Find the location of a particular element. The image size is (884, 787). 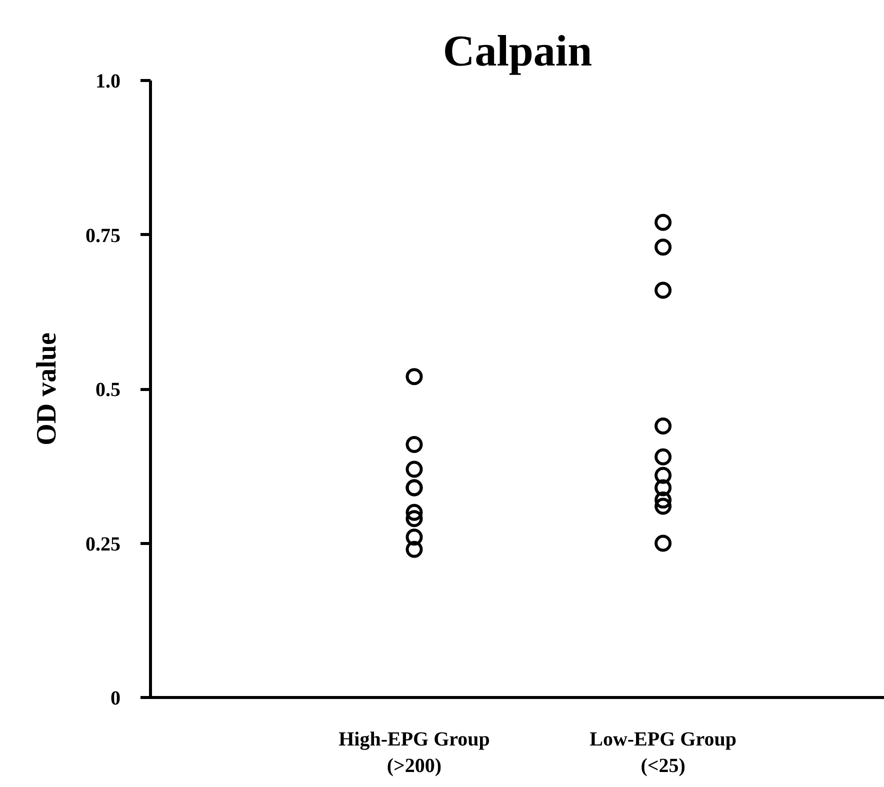

y-tick-label: 0 is located at coordinates (115, 699).